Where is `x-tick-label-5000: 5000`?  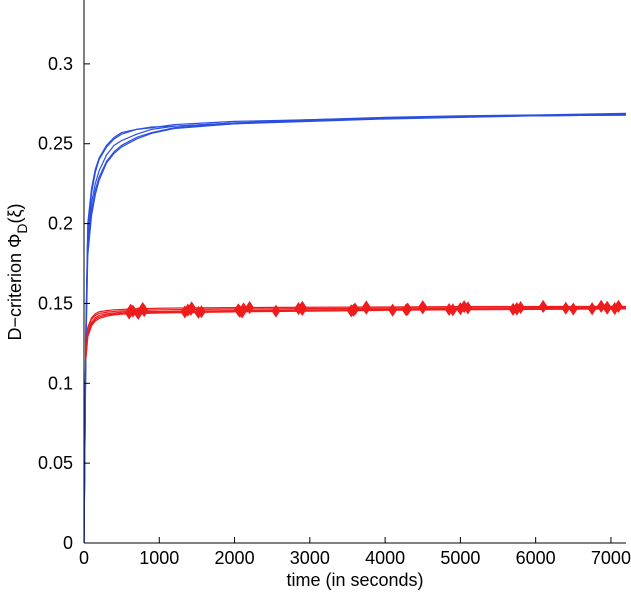
x-tick-label-5000: 5000 is located at coordinates (460, 558).